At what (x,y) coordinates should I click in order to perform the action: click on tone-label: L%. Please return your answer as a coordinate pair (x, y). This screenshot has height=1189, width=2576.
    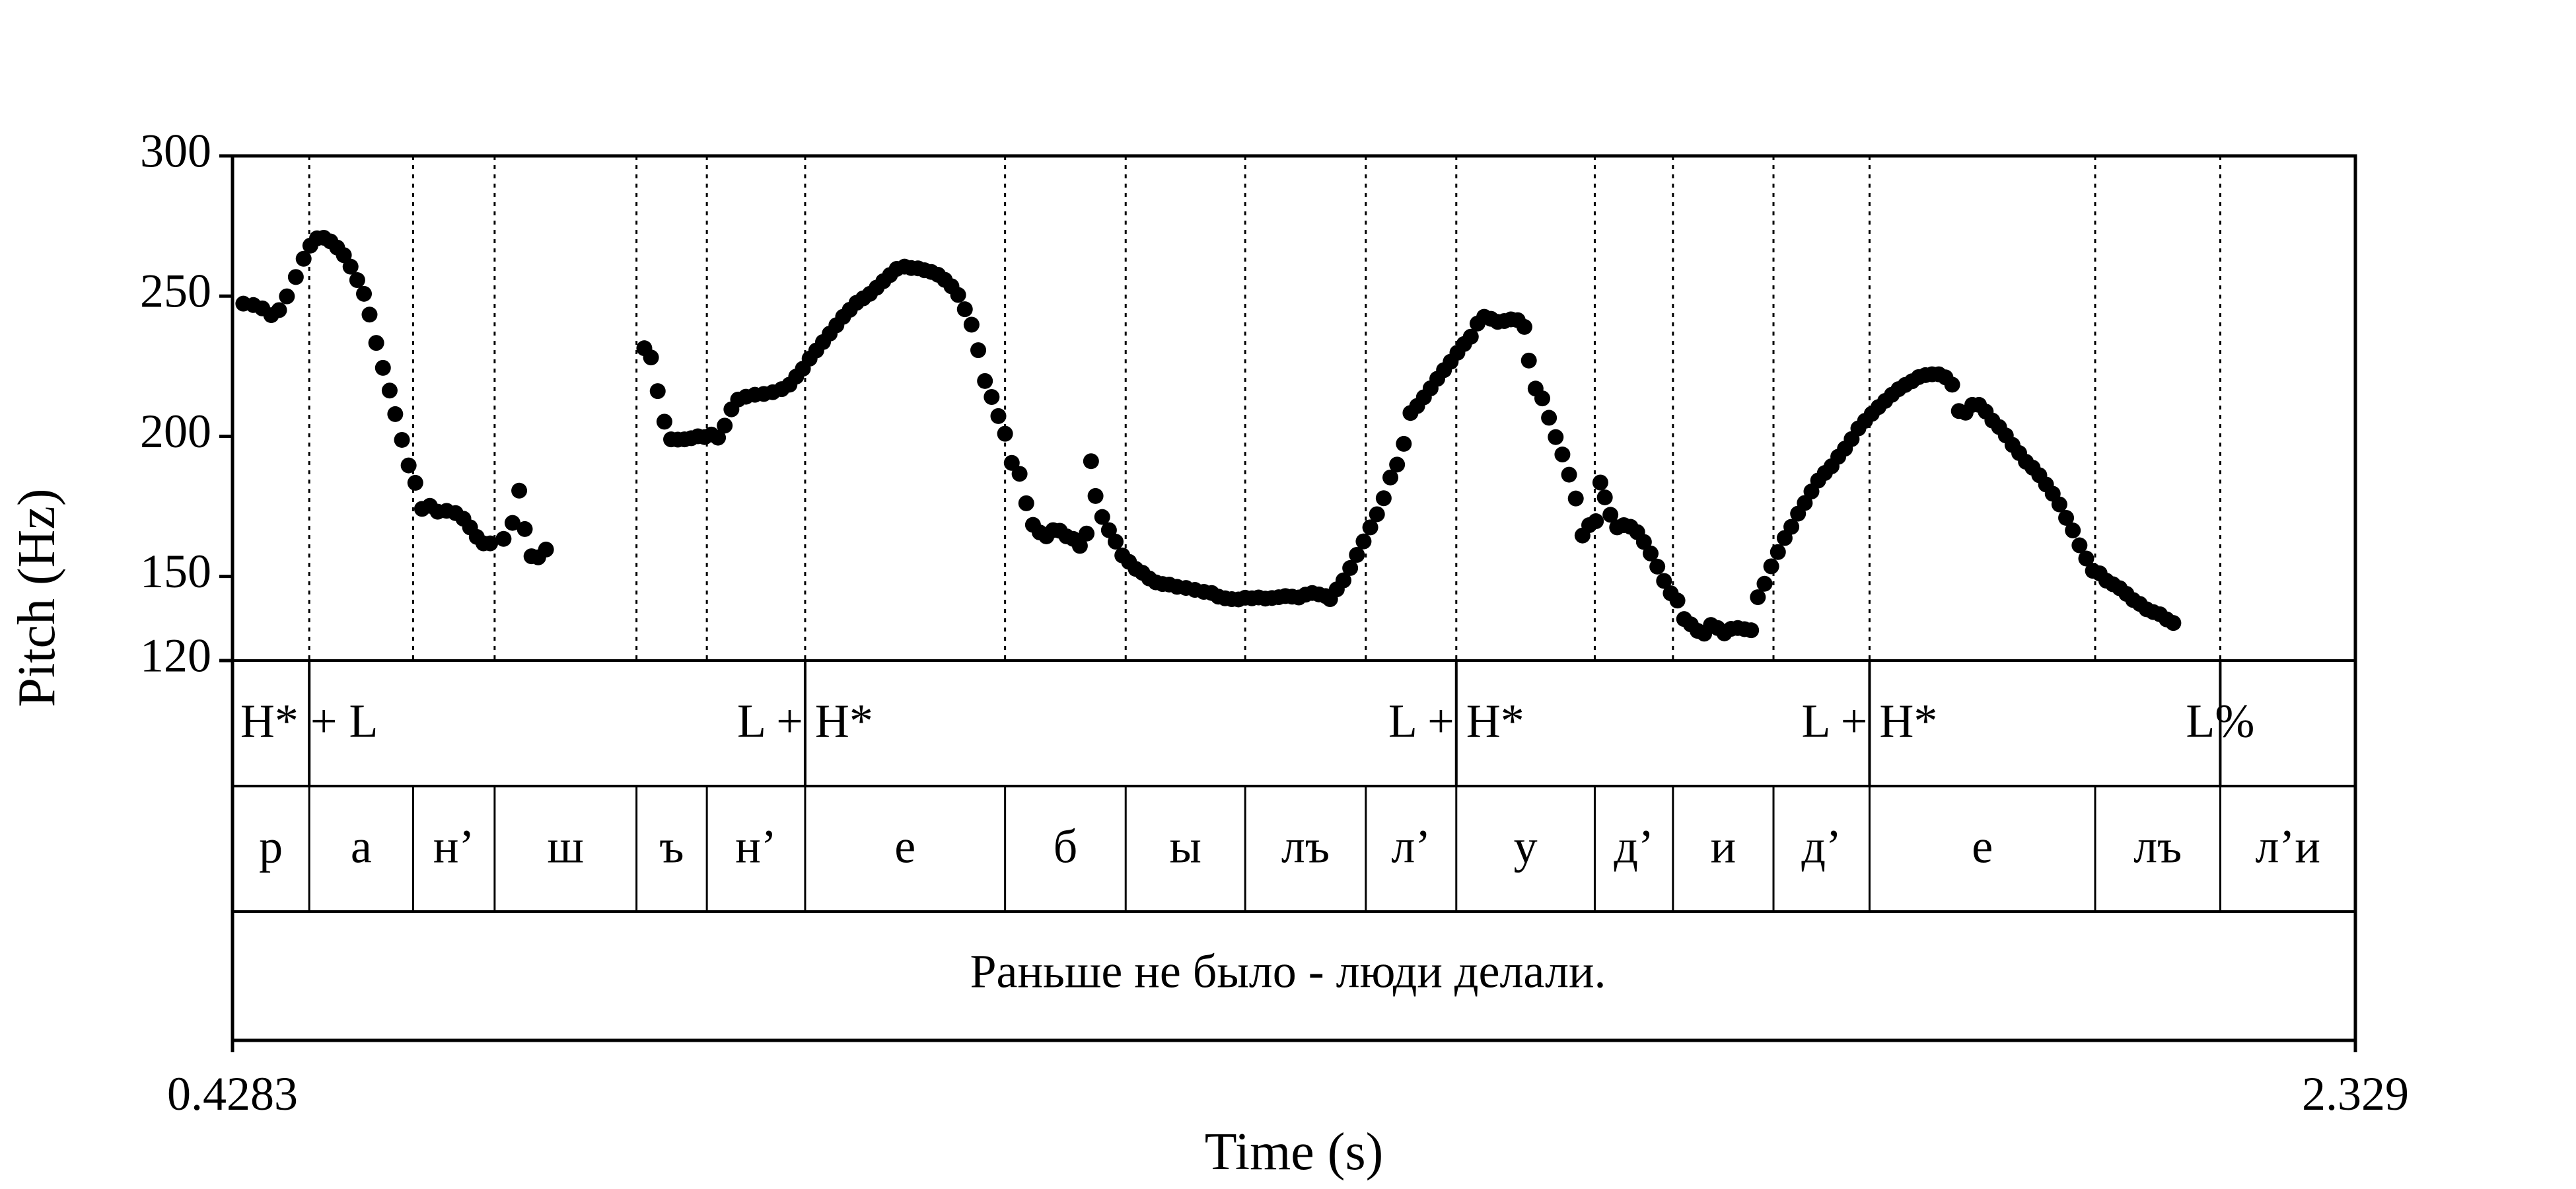
    Looking at the image, I should click on (2220, 722).